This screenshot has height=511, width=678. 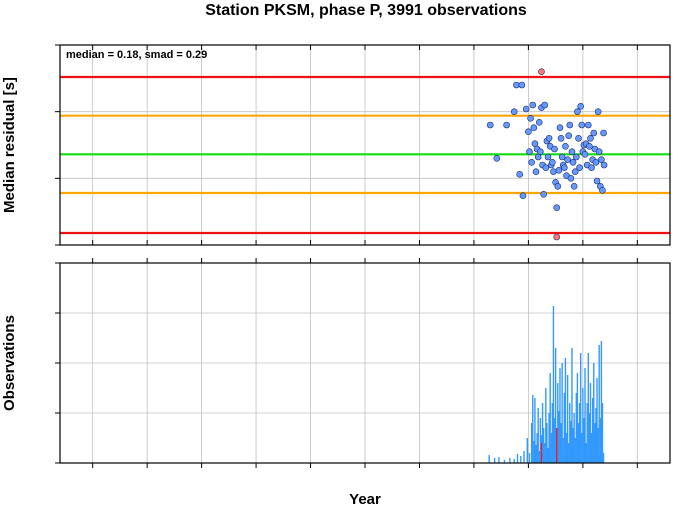 I want to click on year-x-axis-label: Year, so click(x=365, y=499).